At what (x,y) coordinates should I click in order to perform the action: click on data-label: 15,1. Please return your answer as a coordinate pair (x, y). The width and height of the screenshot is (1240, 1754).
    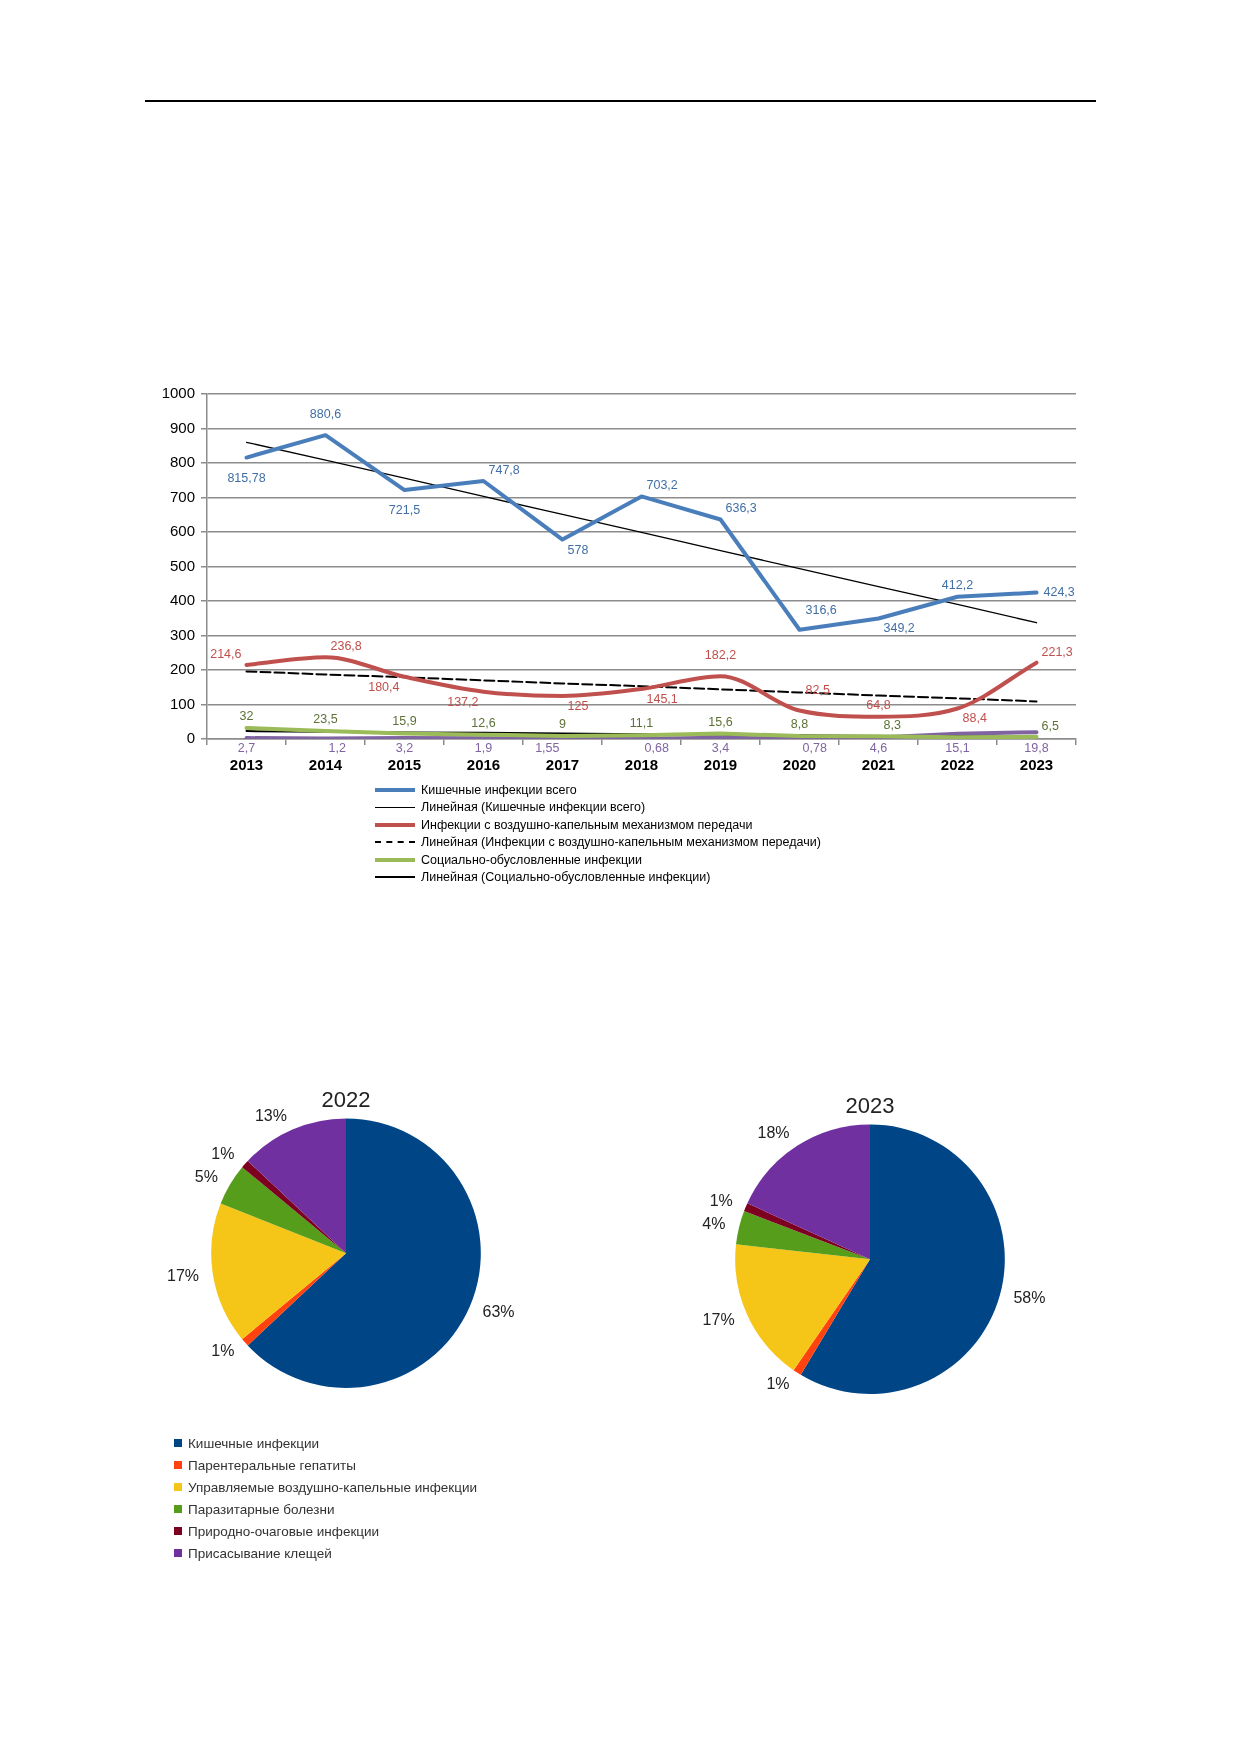
    Looking at the image, I should click on (957, 747).